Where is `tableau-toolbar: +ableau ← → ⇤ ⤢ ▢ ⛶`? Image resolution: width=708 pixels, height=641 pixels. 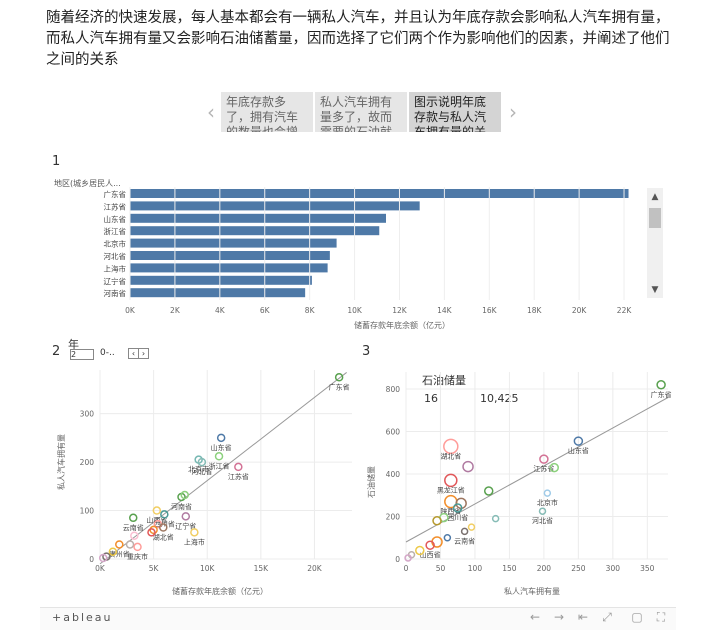
tableau-toolbar: +ableau ← → ⇤ ⤢ ▢ ⛶ is located at coordinates (358, 618).